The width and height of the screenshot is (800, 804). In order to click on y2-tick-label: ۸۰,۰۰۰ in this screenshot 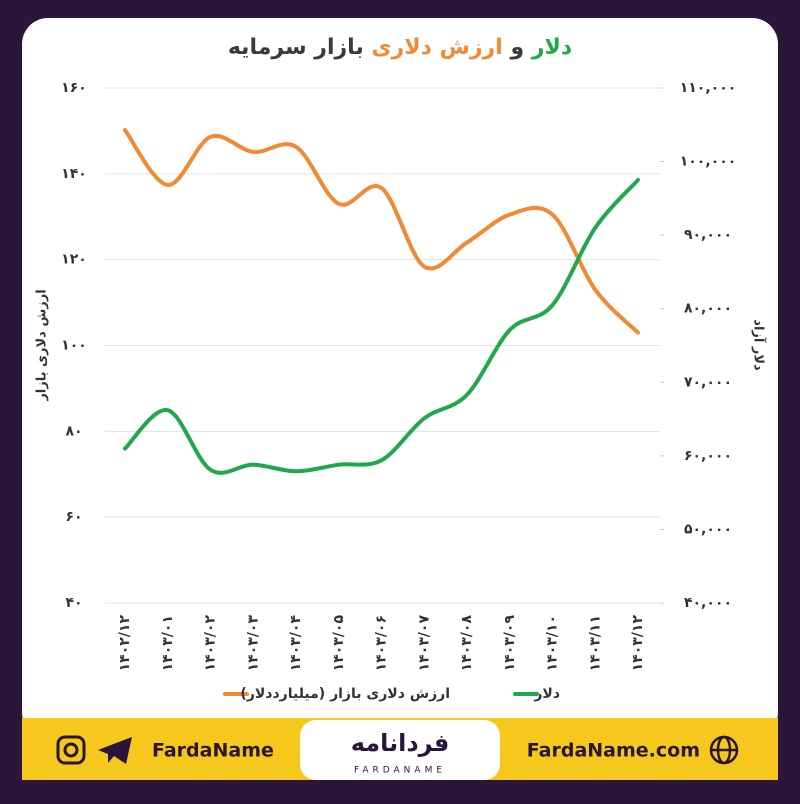, I will do `click(708, 309)`.